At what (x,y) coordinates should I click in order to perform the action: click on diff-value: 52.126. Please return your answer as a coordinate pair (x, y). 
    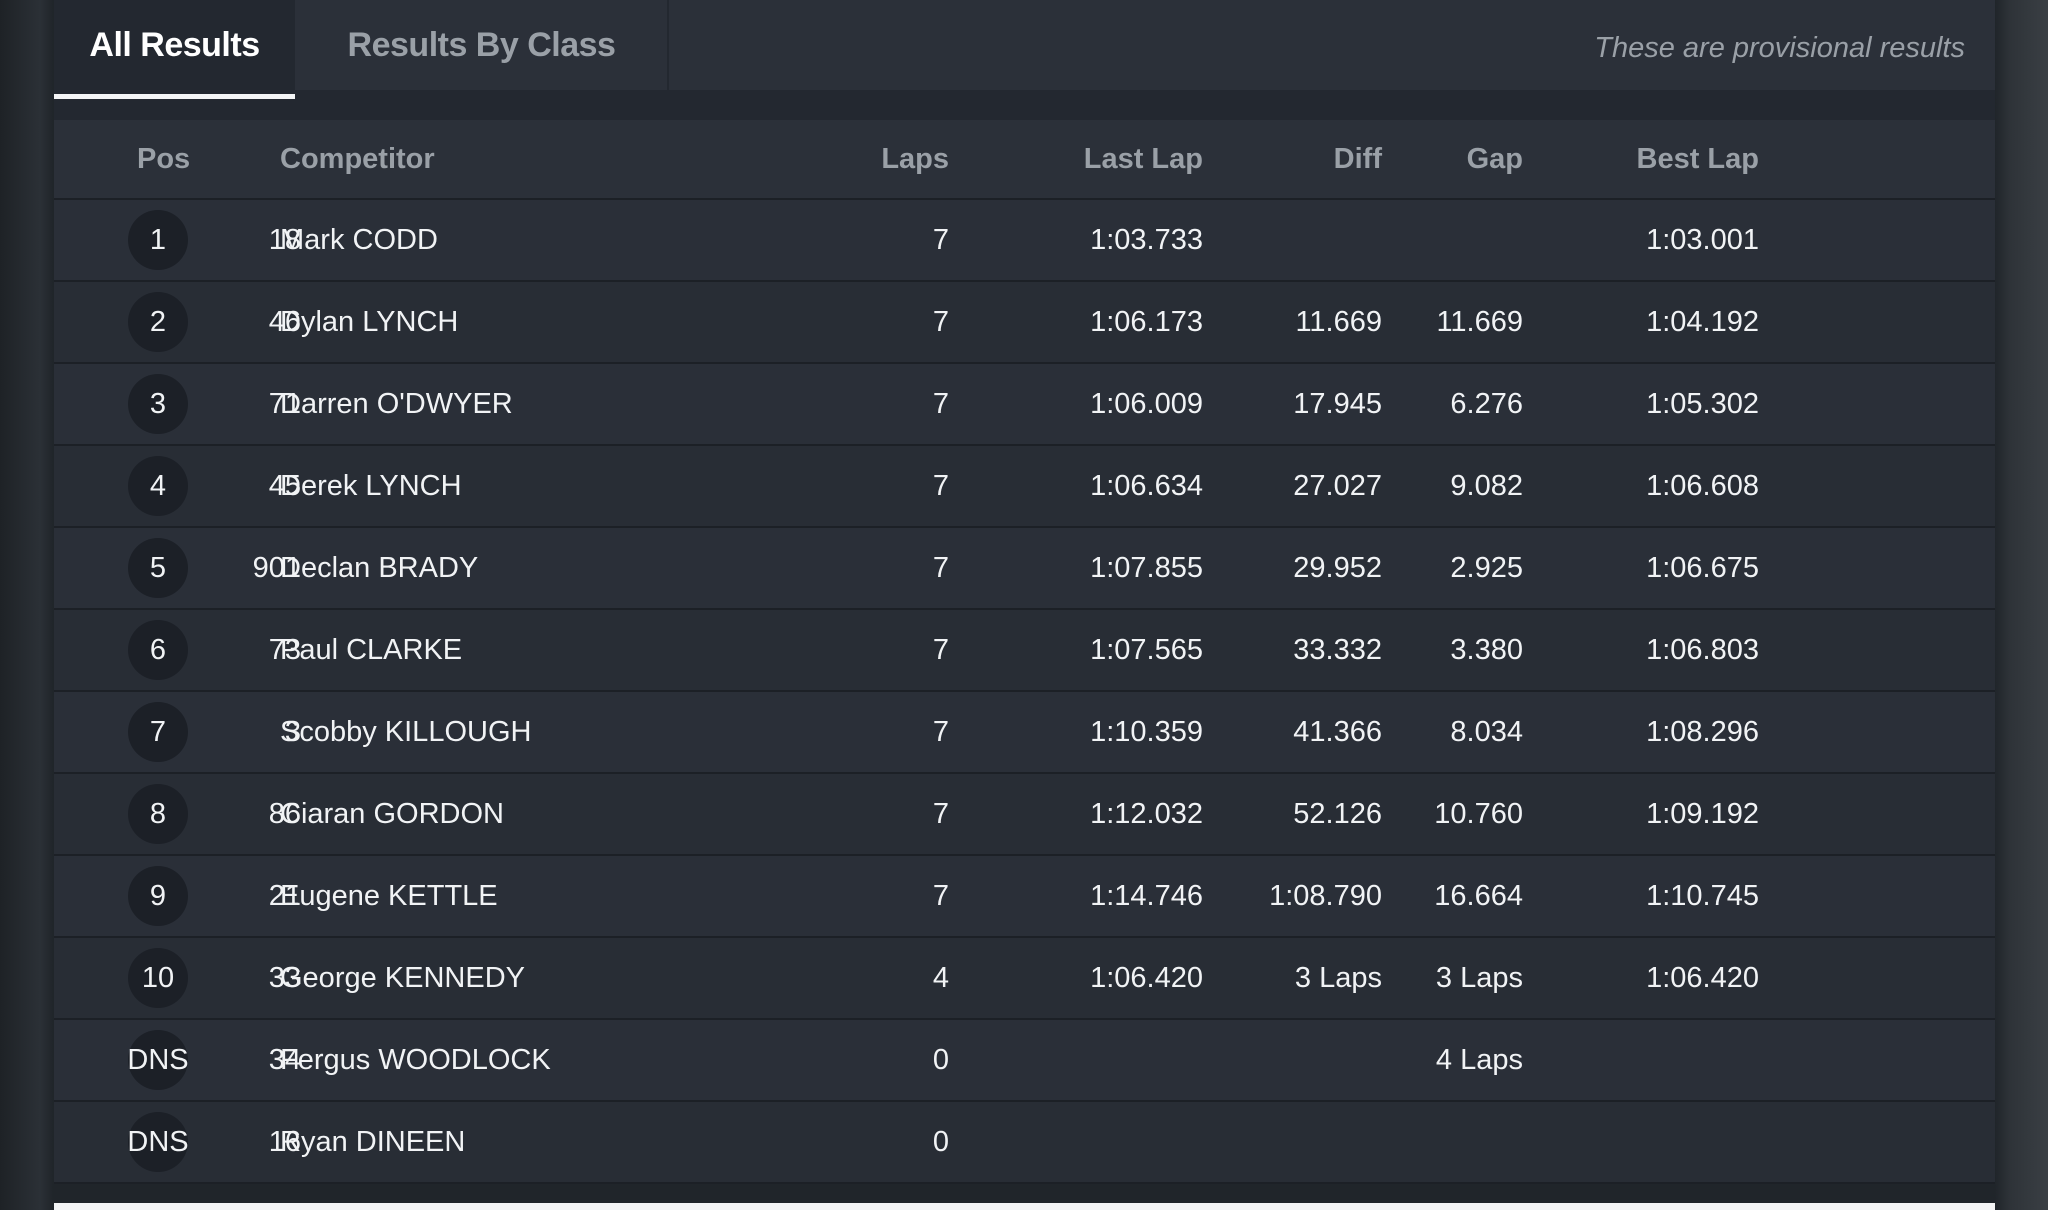
    Looking at the image, I should click on (1337, 814).